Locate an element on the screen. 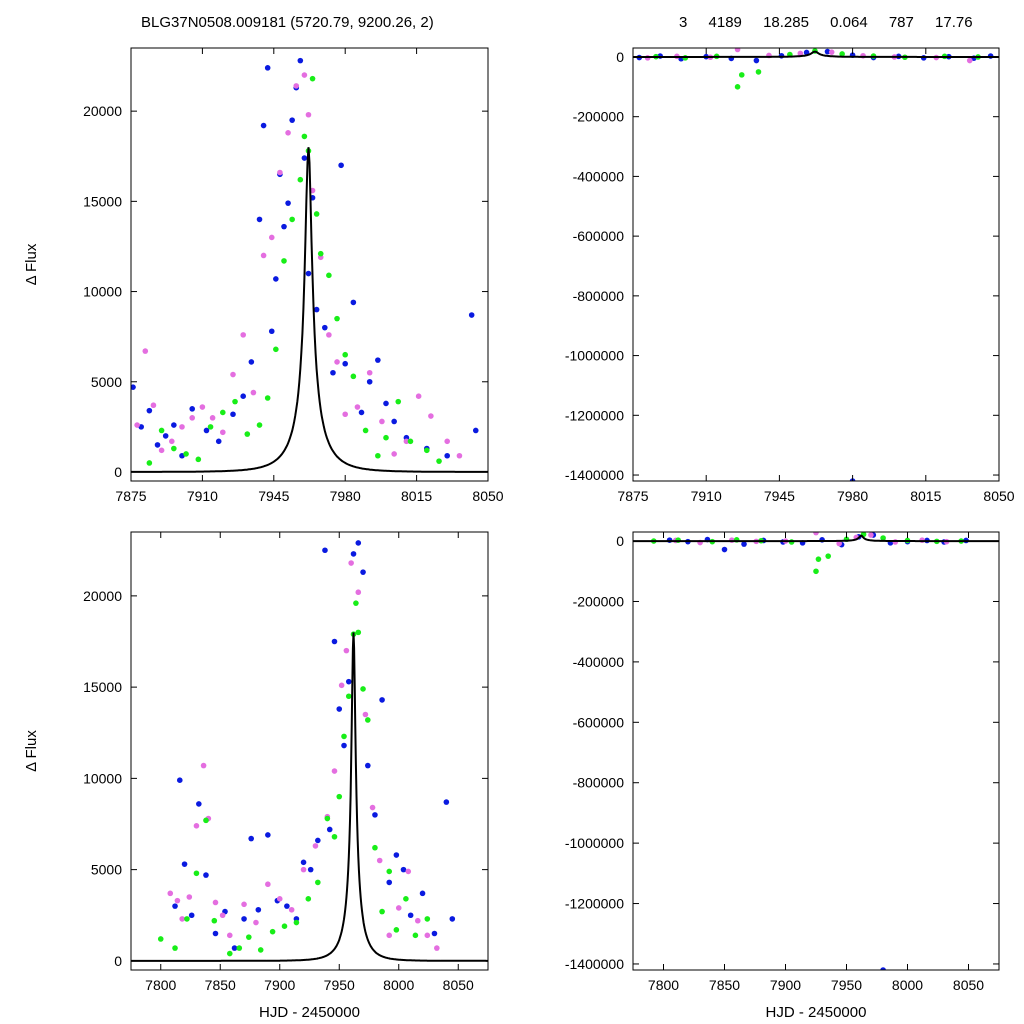 Image resolution: width=1024 pixels, height=1024 pixels. x-tick-label: 8000 is located at coordinates (907, 985).